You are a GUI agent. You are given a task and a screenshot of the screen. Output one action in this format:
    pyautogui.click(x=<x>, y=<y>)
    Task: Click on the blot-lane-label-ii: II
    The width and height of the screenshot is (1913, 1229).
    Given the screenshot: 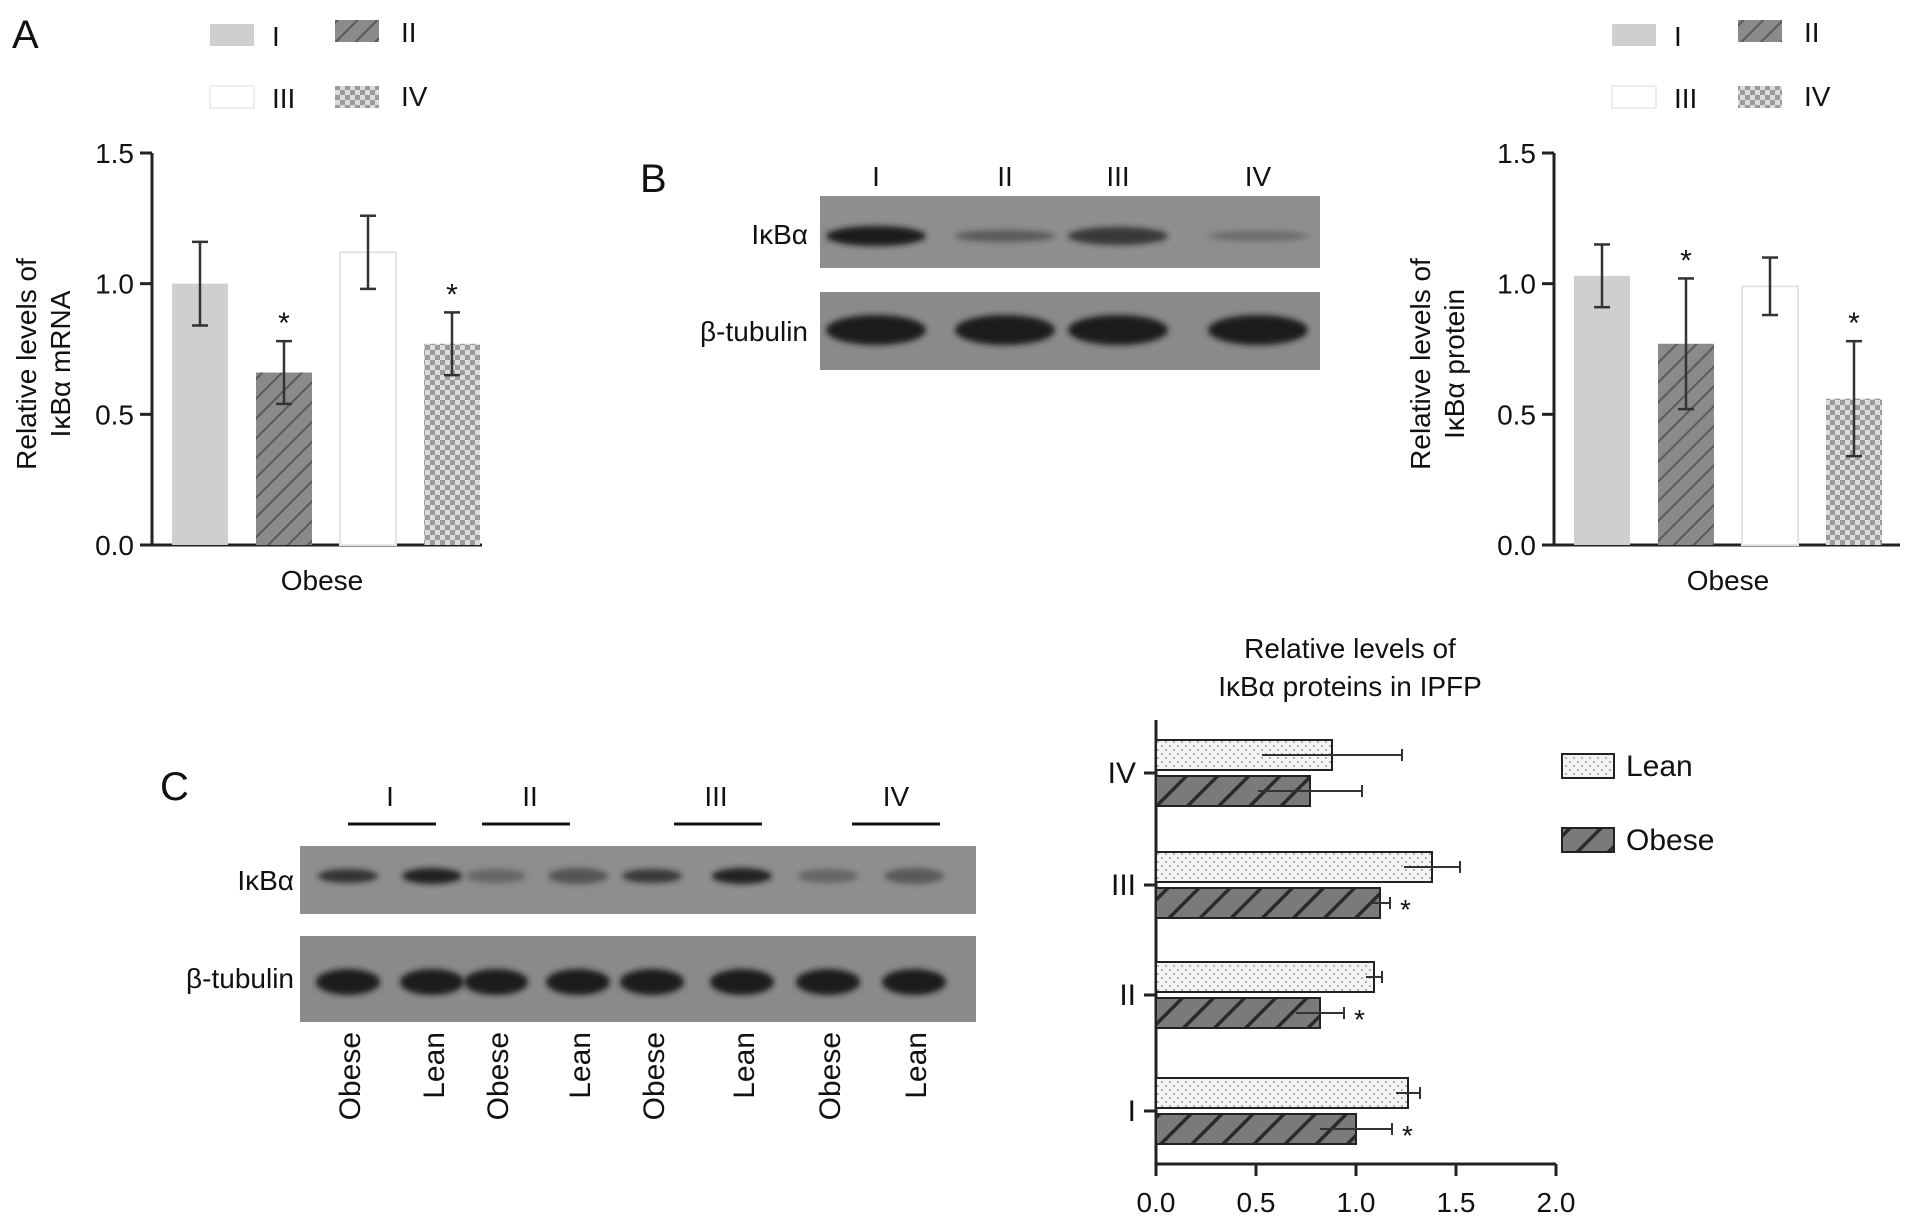 What is the action you would take?
    pyautogui.click(x=1005, y=176)
    